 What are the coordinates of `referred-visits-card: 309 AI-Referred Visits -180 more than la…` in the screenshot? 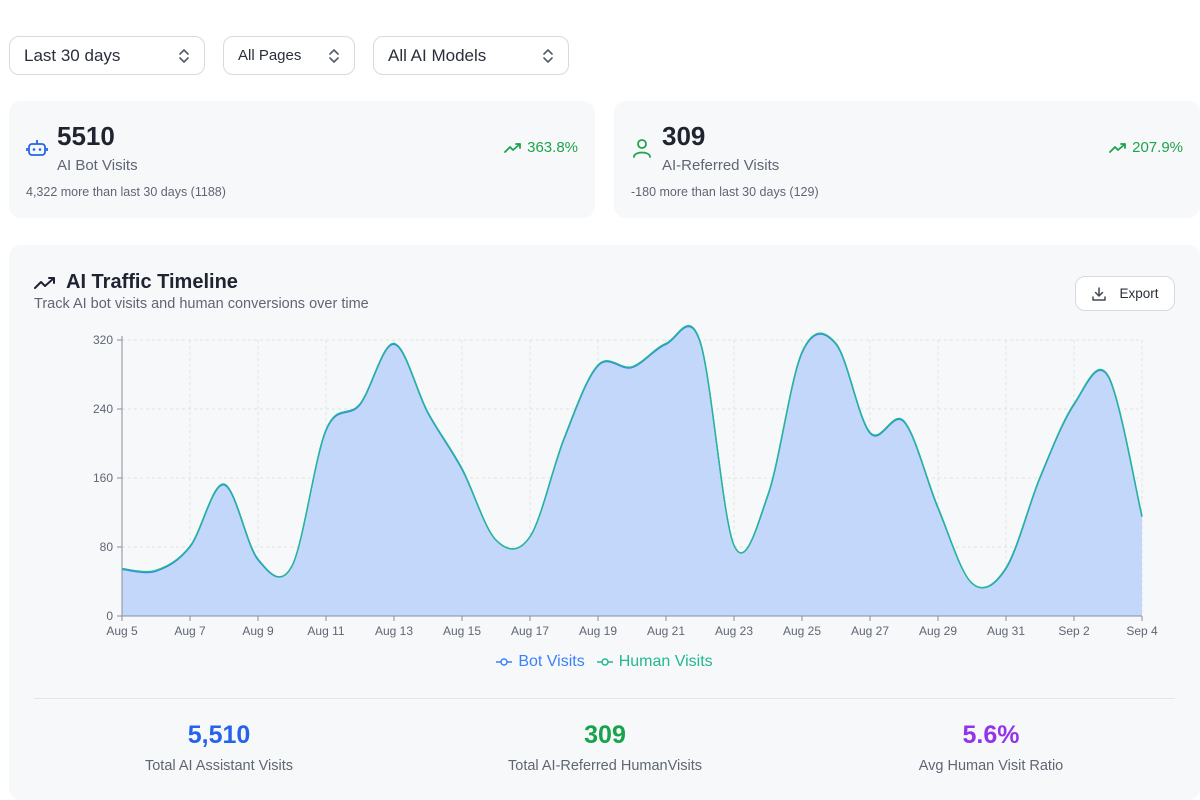 It's located at (907, 159).